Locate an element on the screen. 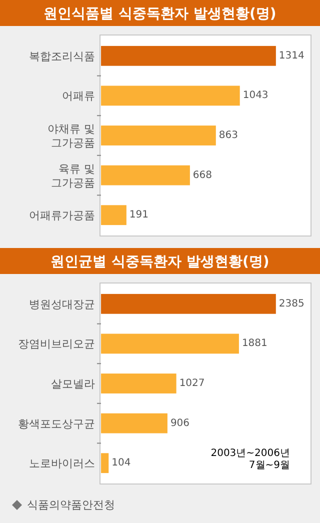 This screenshot has width=320, height=523. annotation: 2003년~2006년 7월~9월 is located at coordinates (250, 459).